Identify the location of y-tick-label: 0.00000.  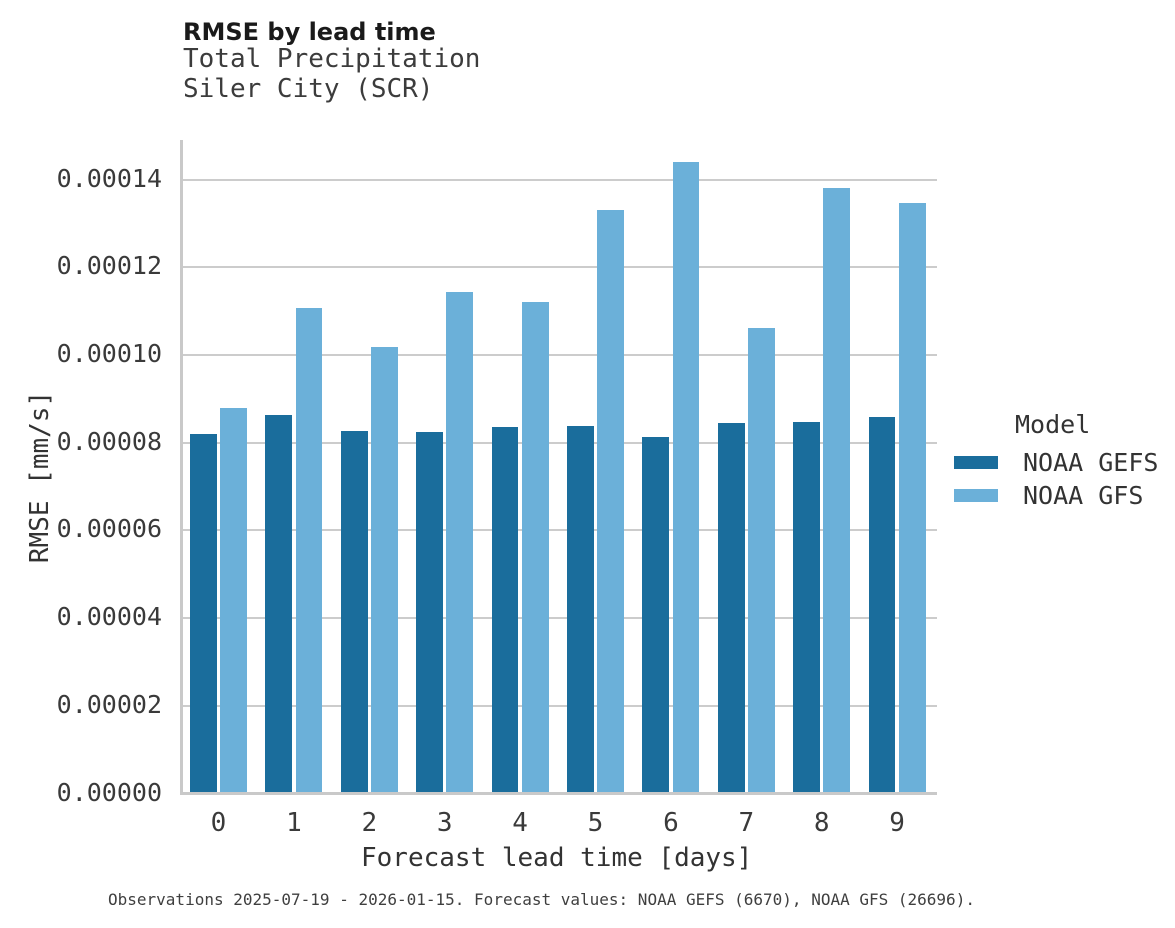
(109, 792).